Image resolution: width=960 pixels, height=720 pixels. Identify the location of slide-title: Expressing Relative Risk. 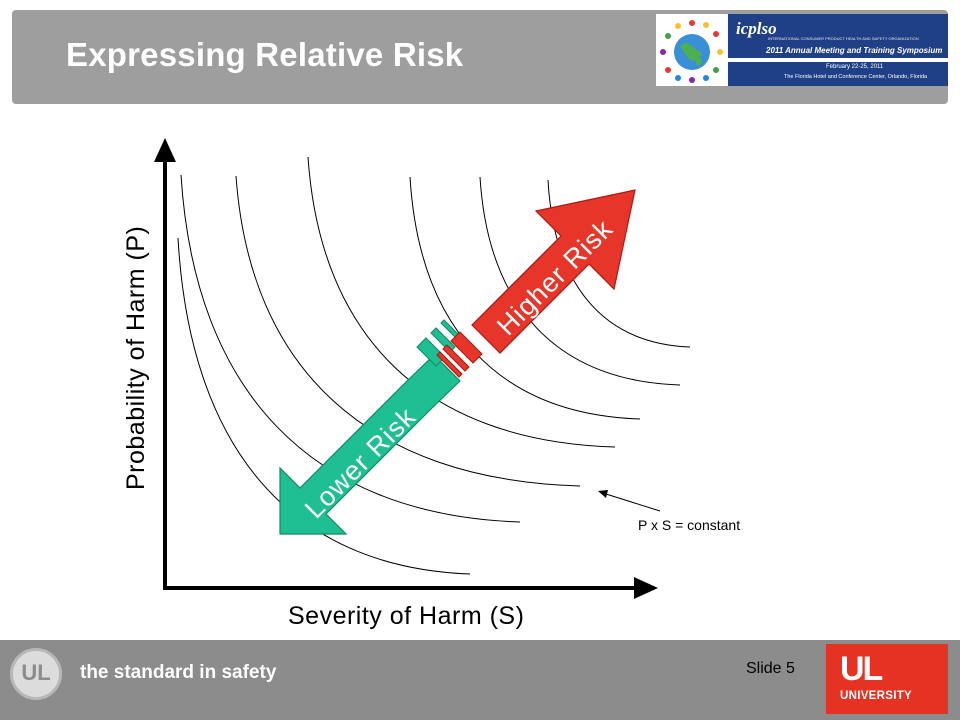
(265, 54).